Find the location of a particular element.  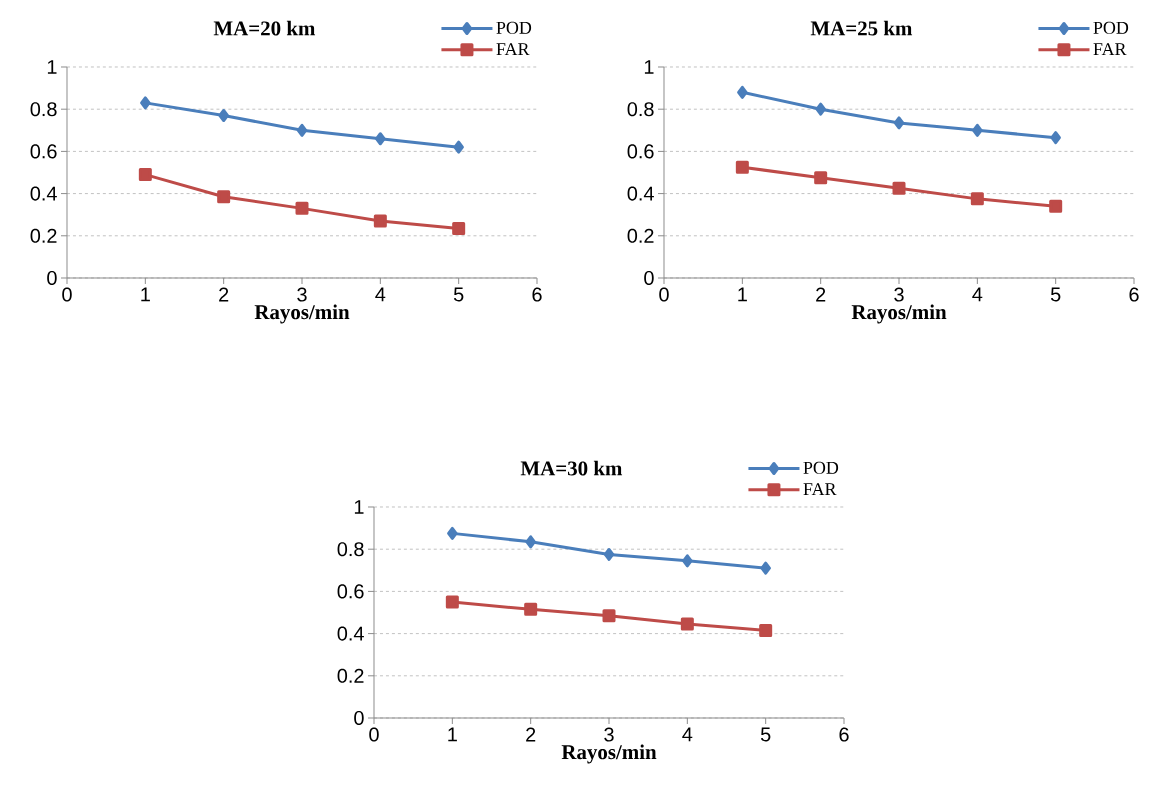

chart-title: MA=20 km is located at coordinates (264, 28).